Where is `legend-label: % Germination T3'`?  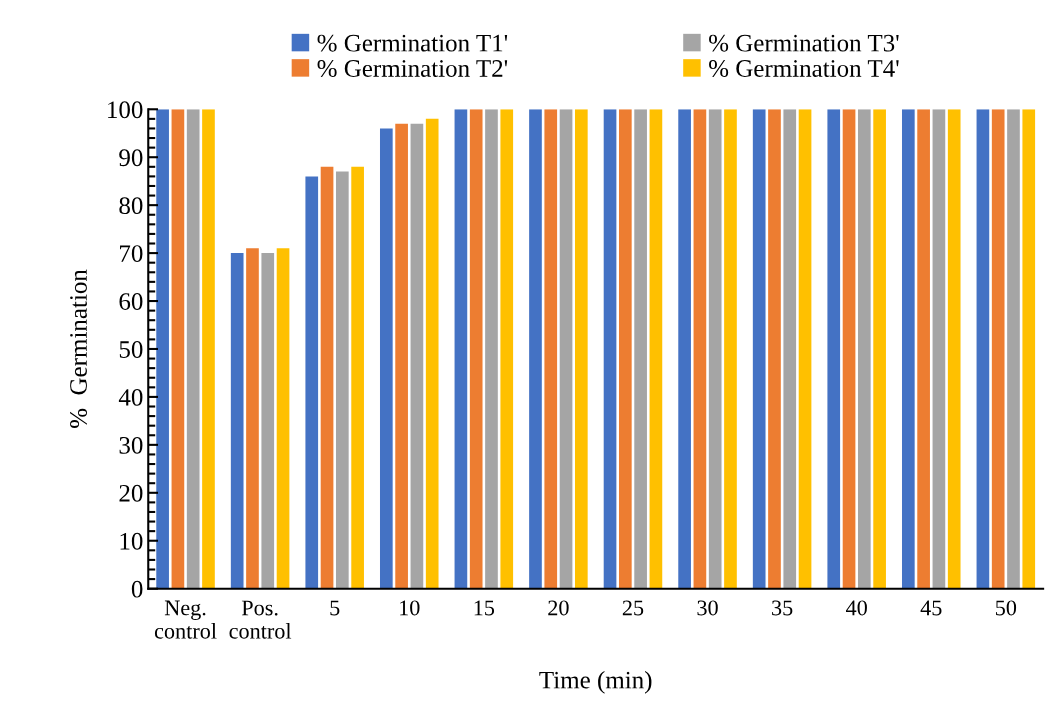 legend-label: % Germination T3' is located at coordinates (804, 43).